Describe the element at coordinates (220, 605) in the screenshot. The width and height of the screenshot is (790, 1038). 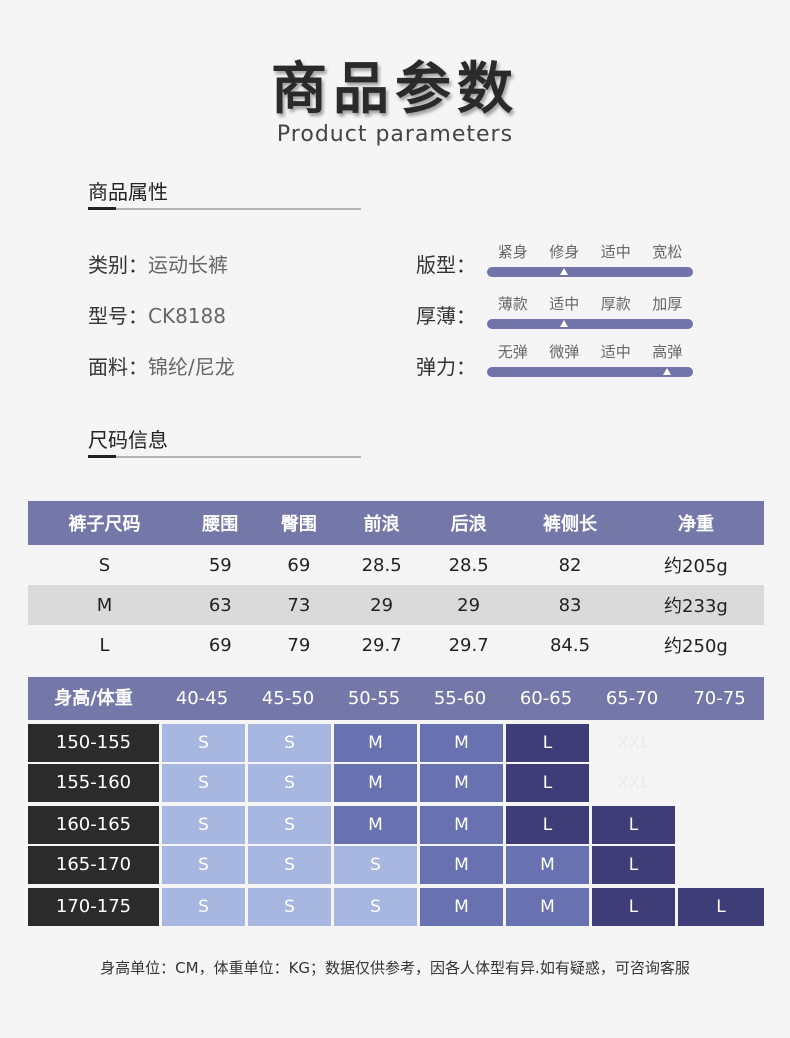
I see `table-cell: 63` at that location.